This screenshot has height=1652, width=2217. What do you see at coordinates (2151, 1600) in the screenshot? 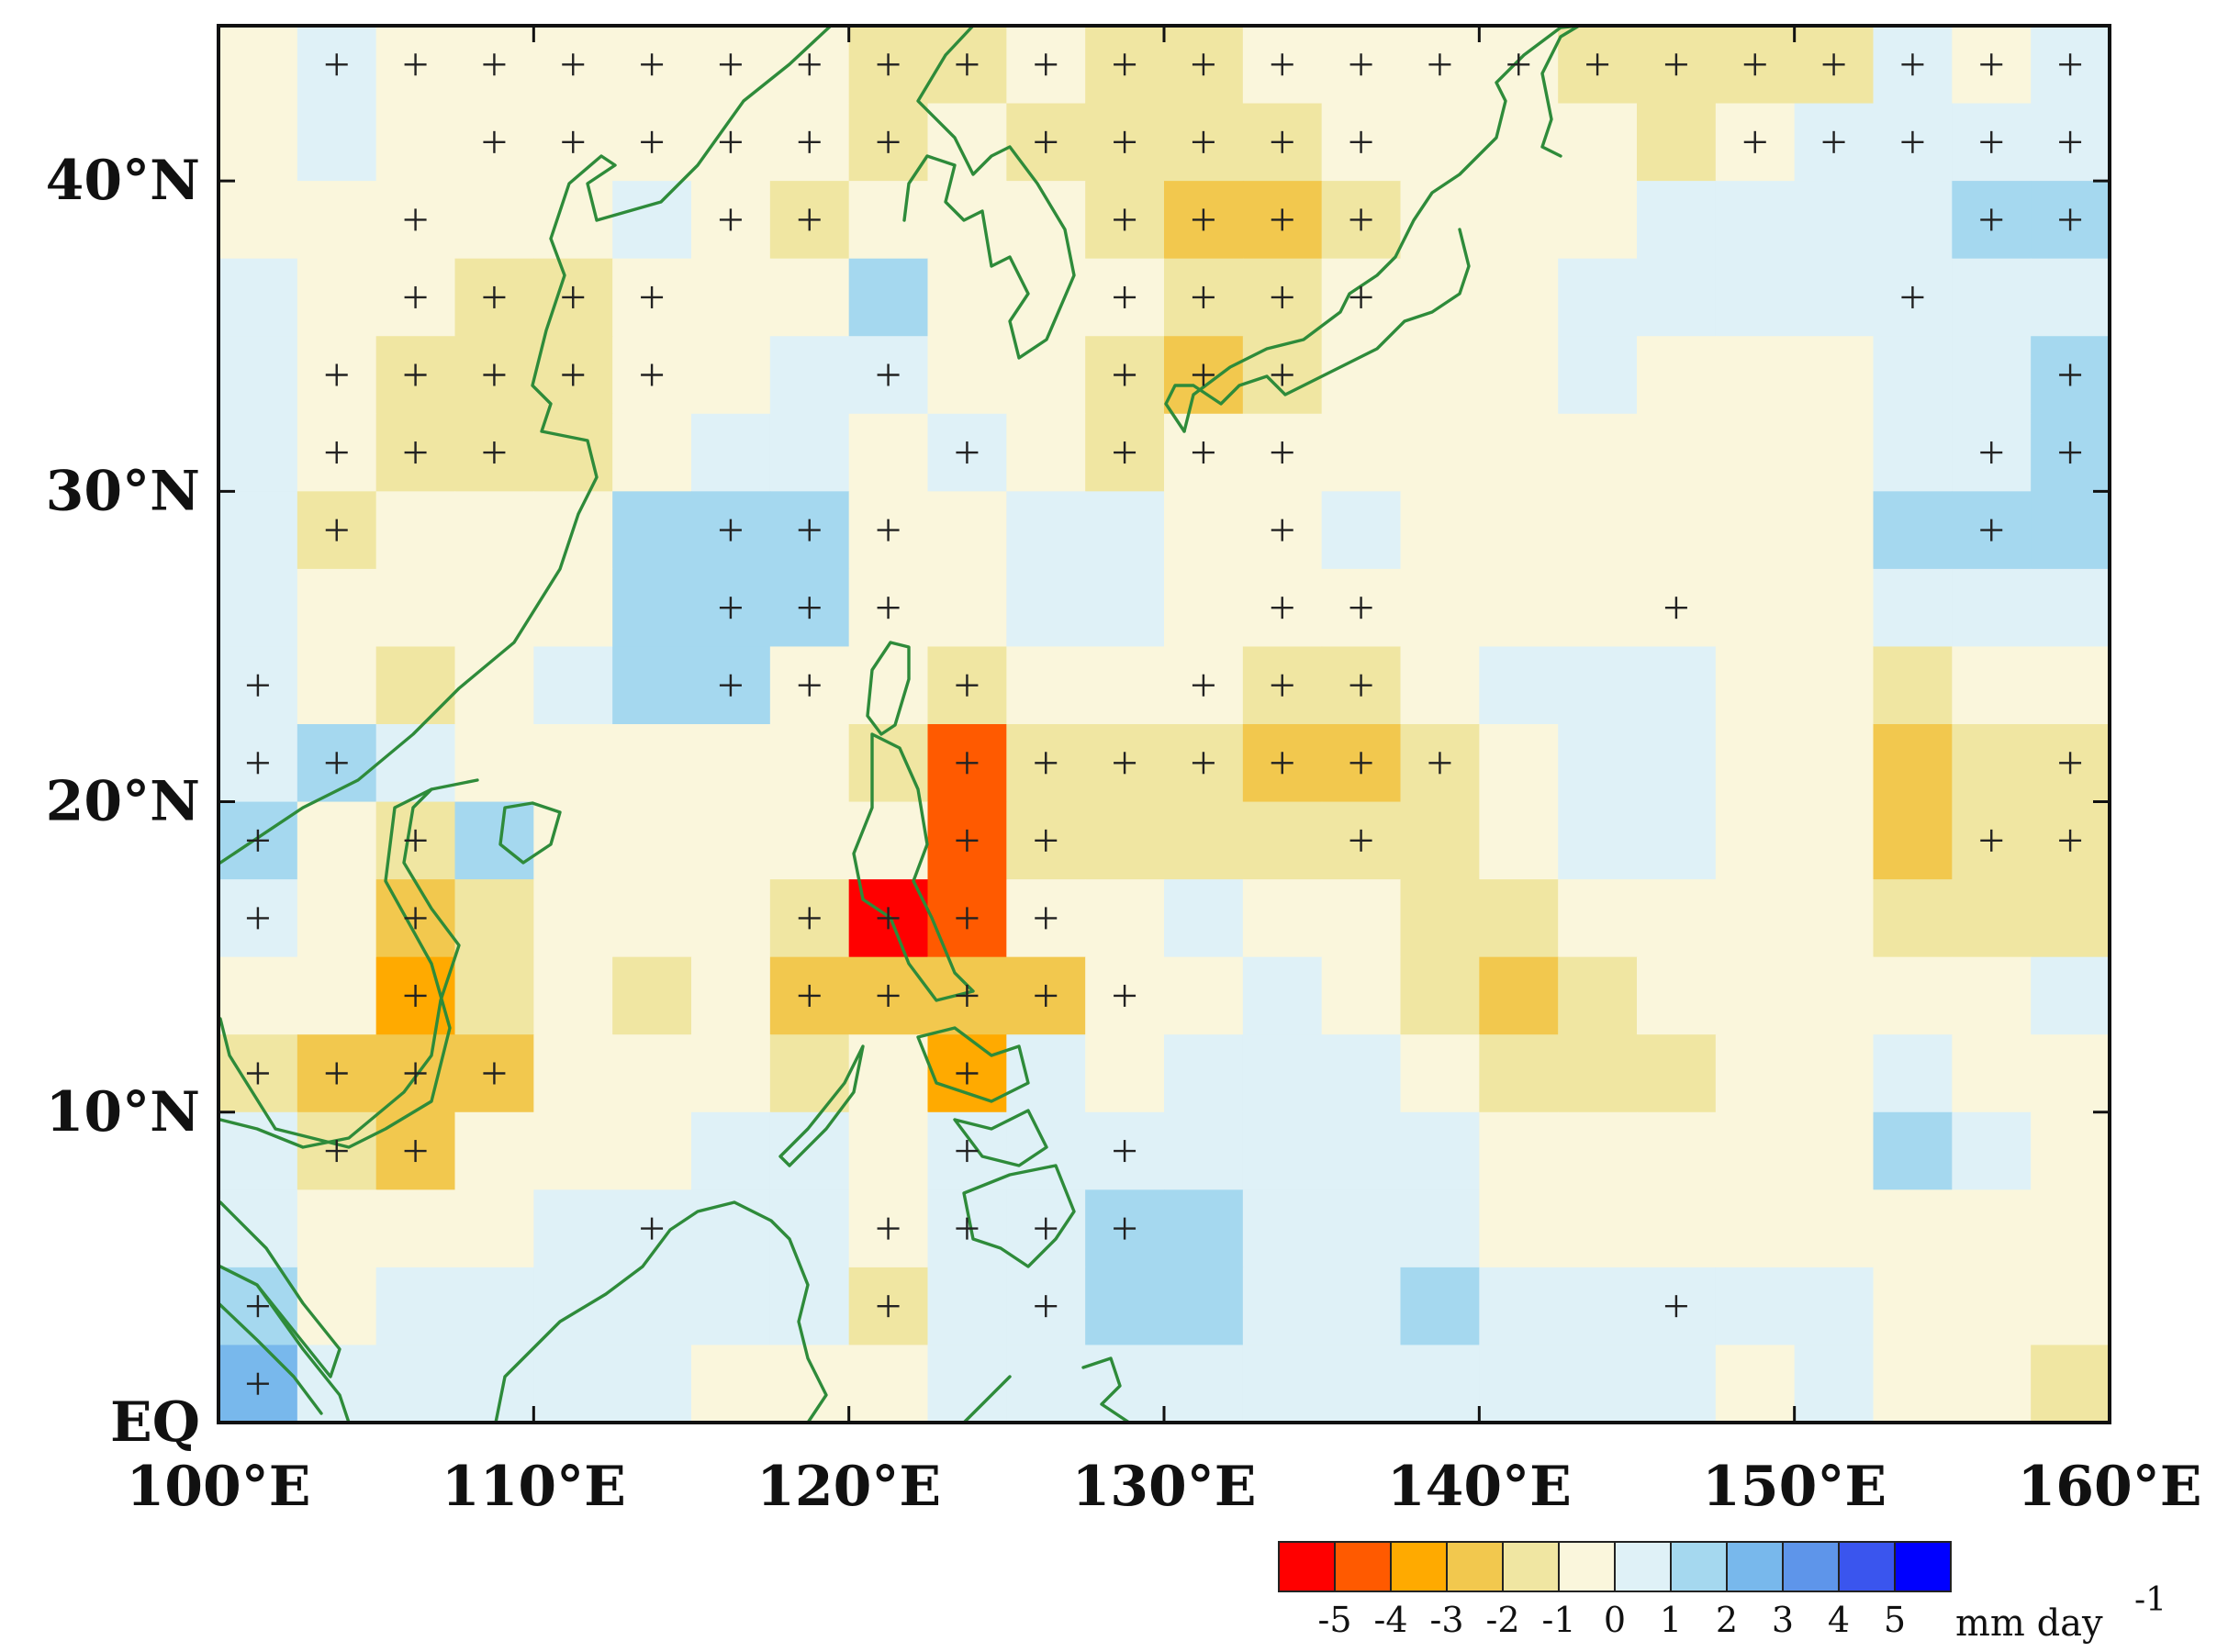
I see `units-superscript: -1` at bounding box center [2151, 1600].